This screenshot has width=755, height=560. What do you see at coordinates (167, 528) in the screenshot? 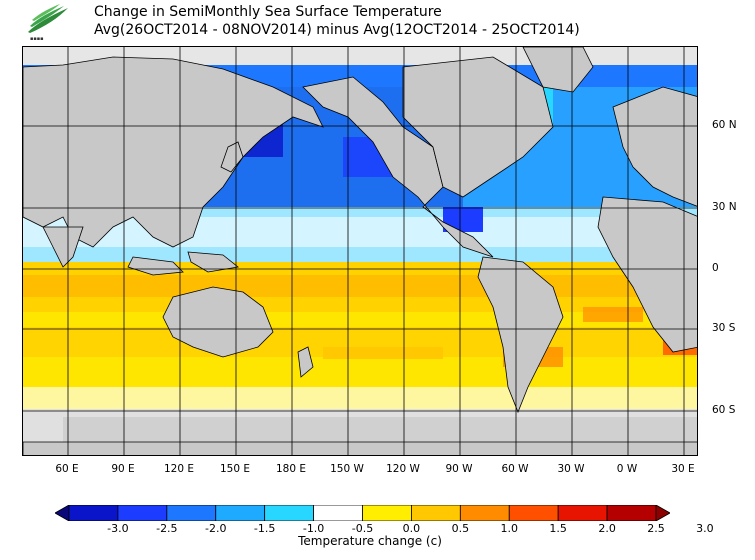
I see `colorbar-tick-label: -2.5` at bounding box center [167, 528].